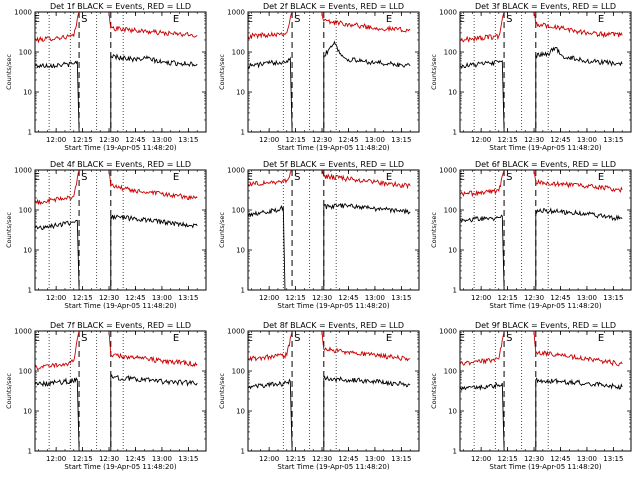 This screenshot has height=480, width=640. What do you see at coordinates (333, 325) in the screenshot?
I see `chart-title: Det 8f BLACK = Events, RED = LLD` at bounding box center [333, 325].